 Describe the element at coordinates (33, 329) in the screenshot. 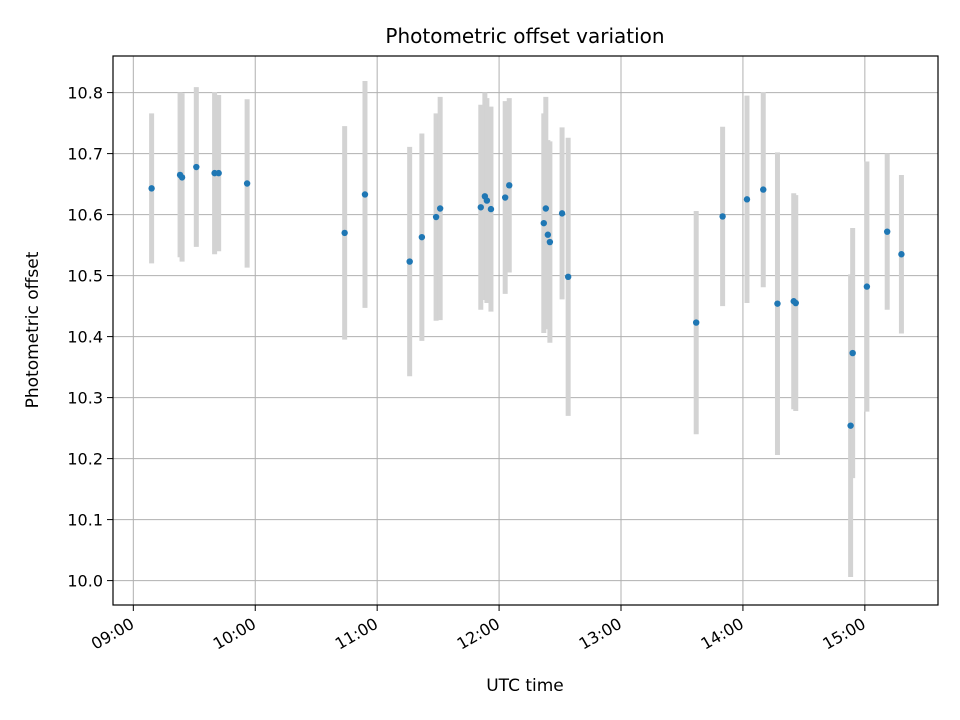

I see `y-axis-label: Photometric offset` at that location.